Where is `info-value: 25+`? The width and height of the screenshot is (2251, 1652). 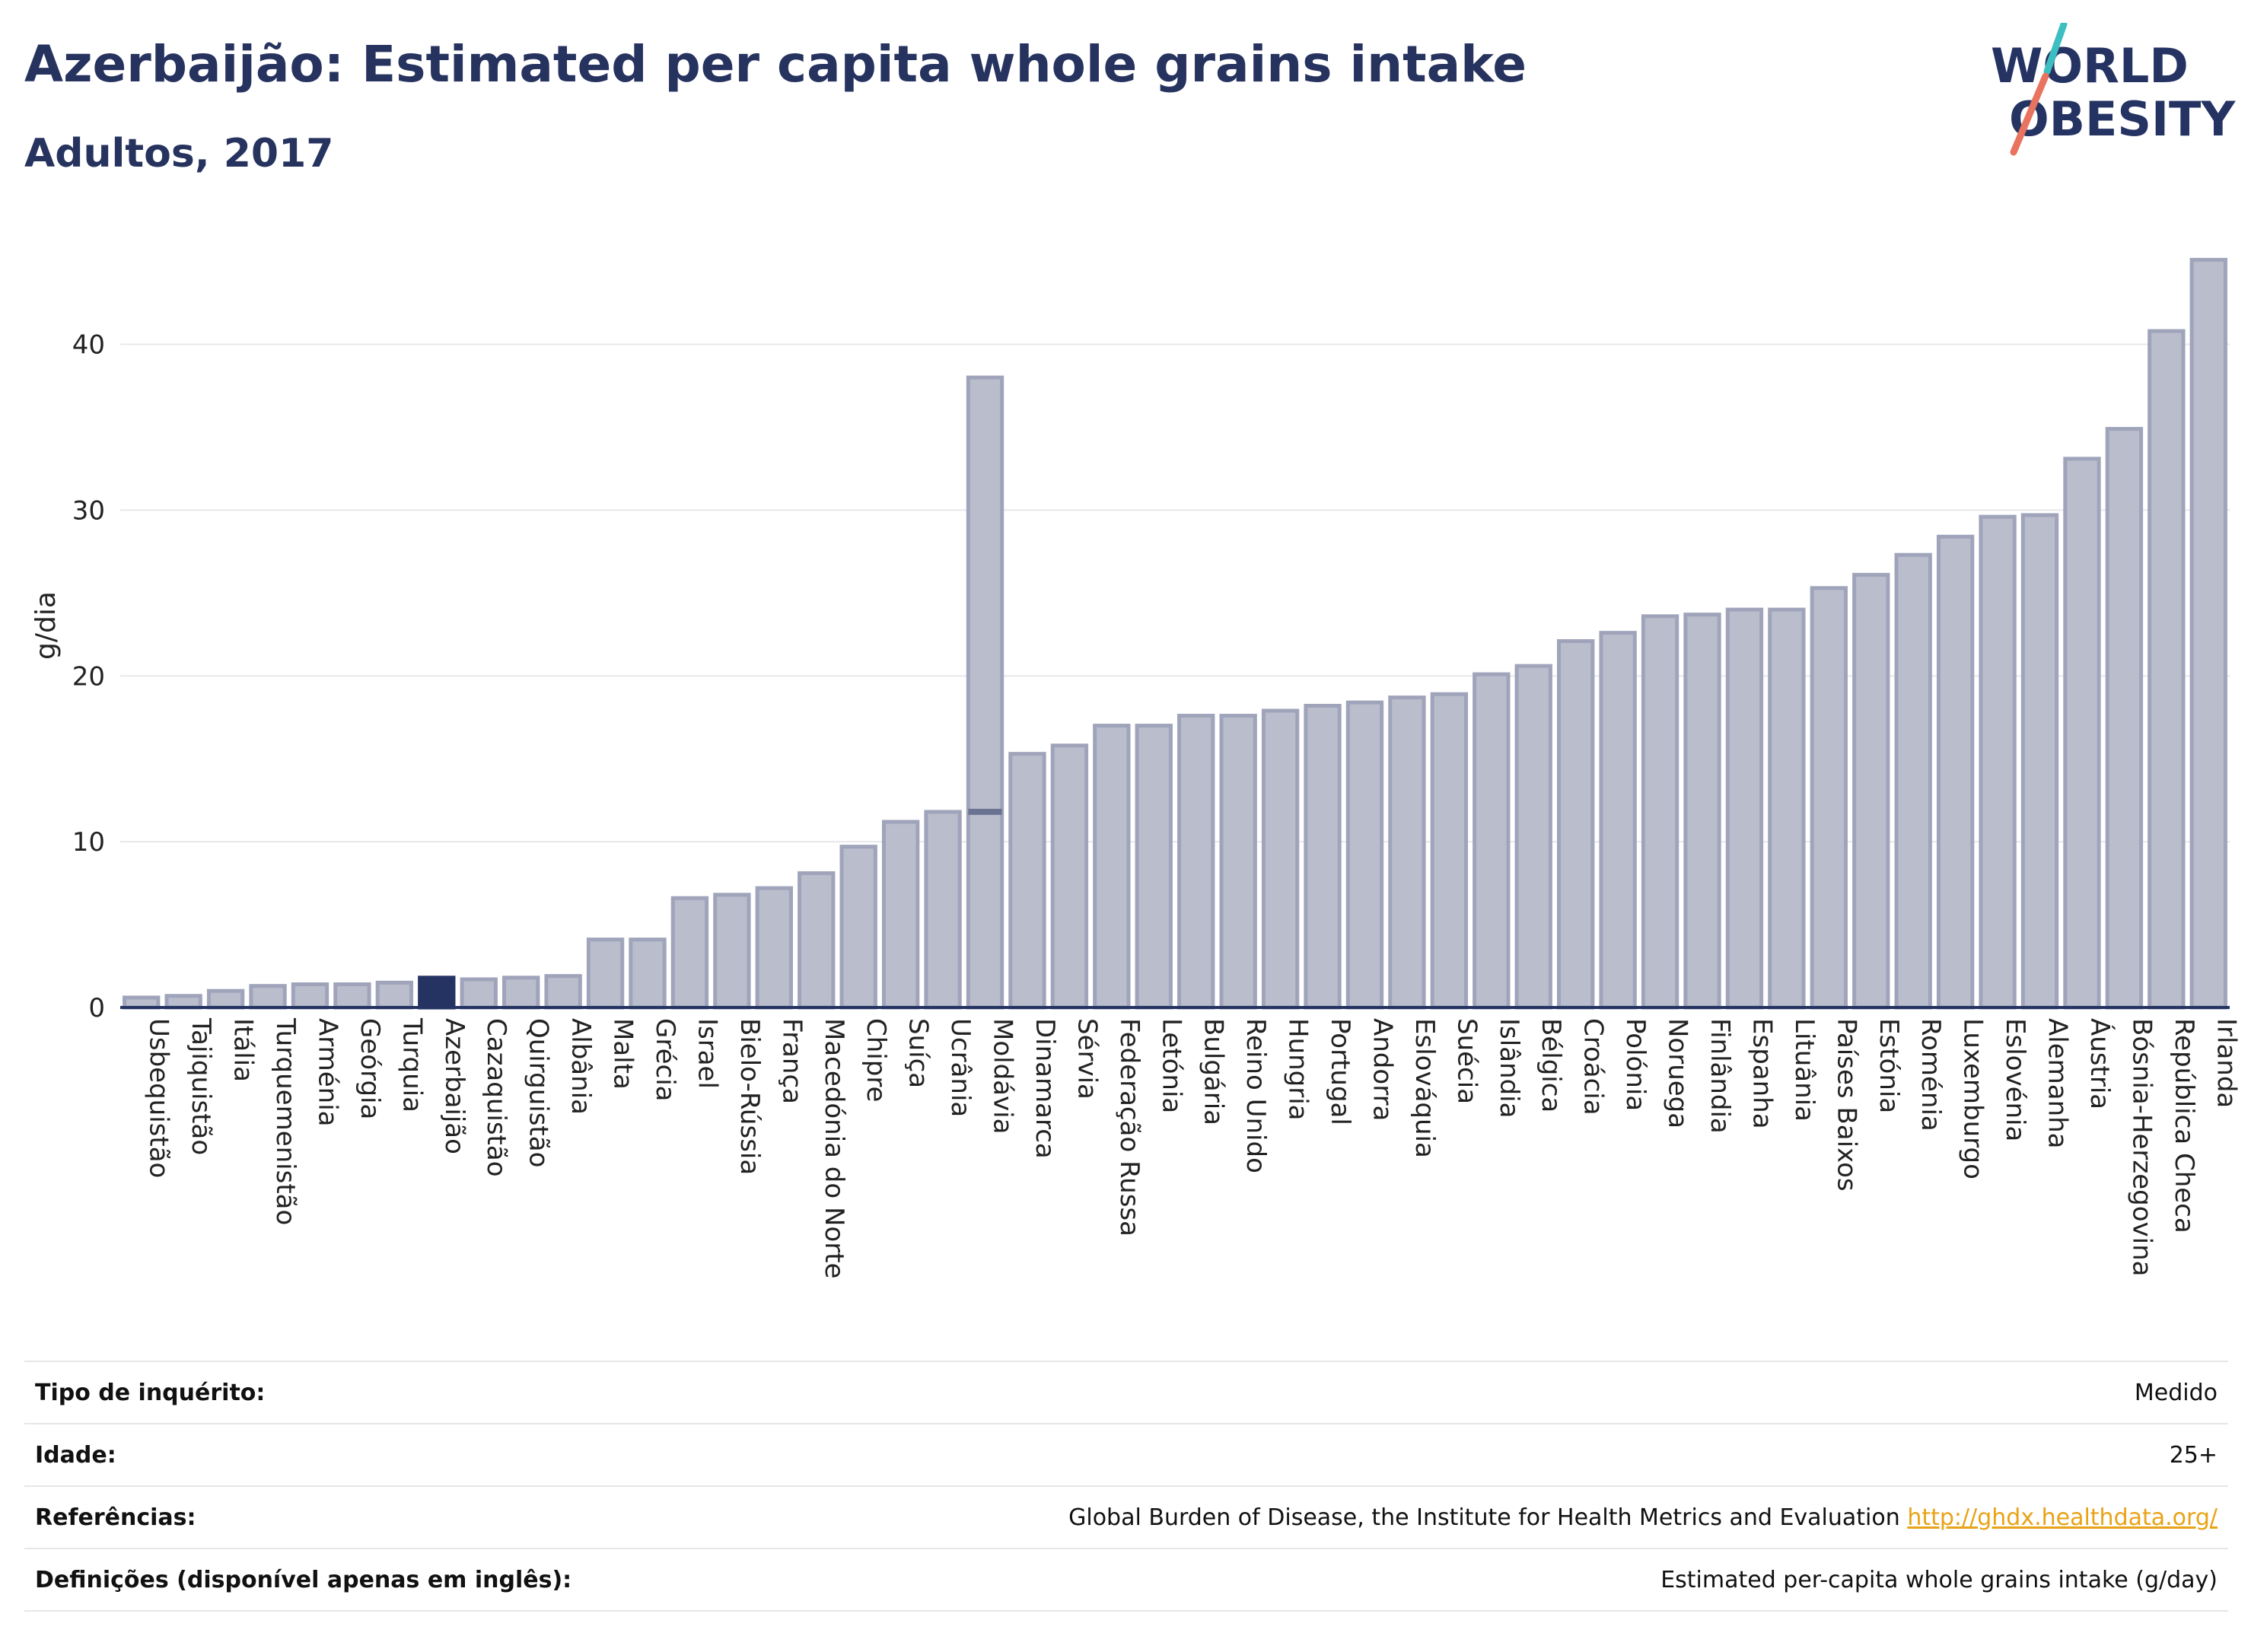 info-value: 25+ is located at coordinates (1481, 1454).